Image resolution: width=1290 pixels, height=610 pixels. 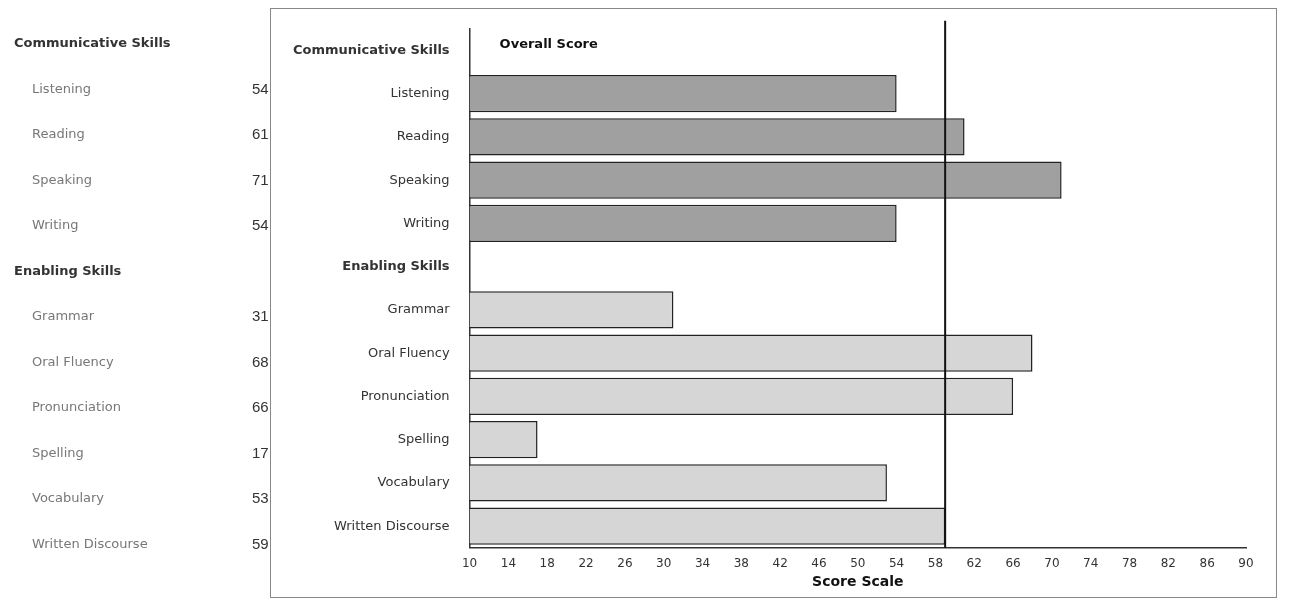 What do you see at coordinates (408, 352) in the screenshot?
I see `y-tick-label: Oral Fluency` at bounding box center [408, 352].